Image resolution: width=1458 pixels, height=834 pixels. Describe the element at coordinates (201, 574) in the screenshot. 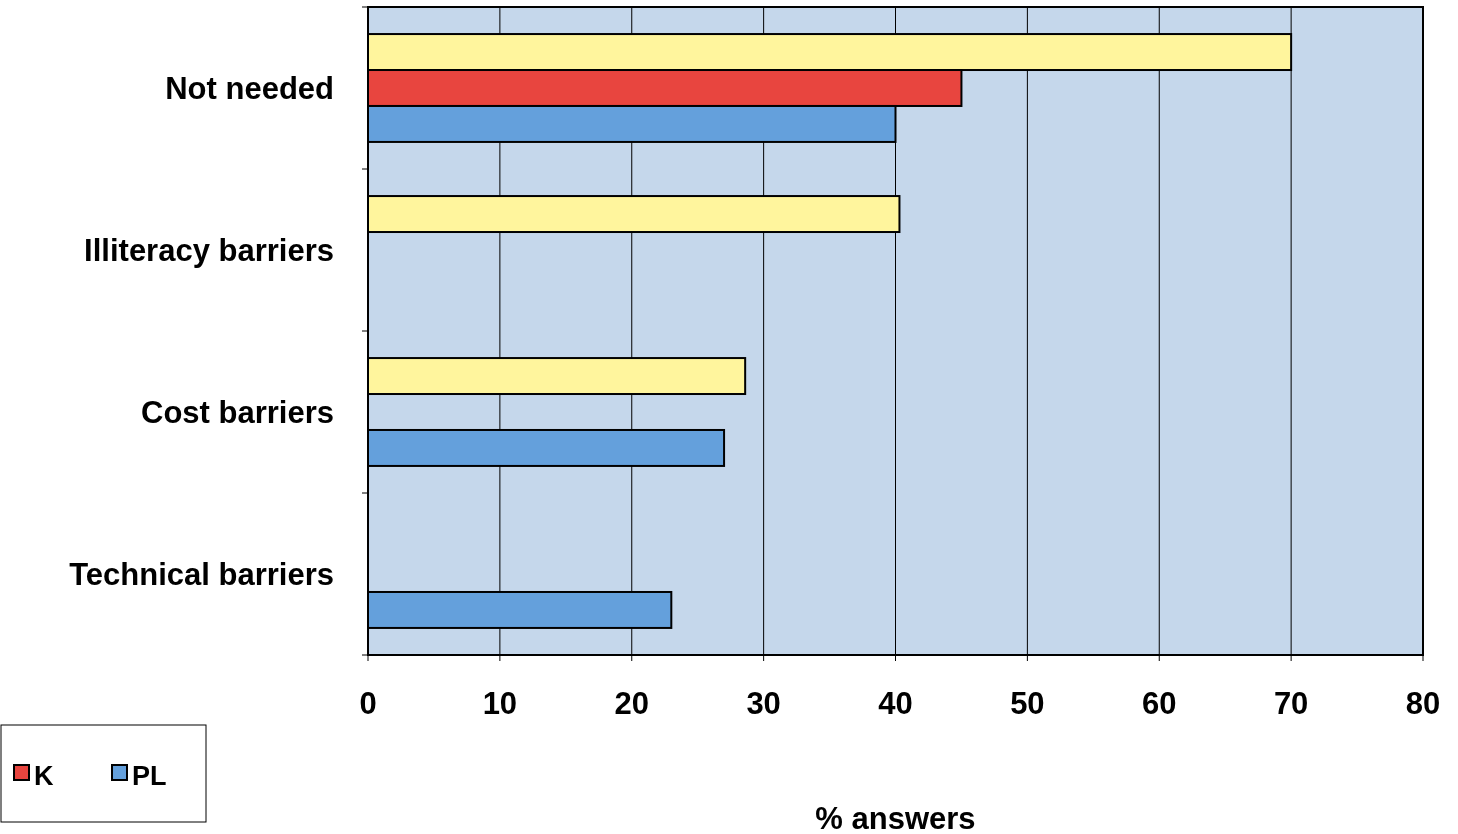

I see `y-tick-label: Technical barriers` at that location.